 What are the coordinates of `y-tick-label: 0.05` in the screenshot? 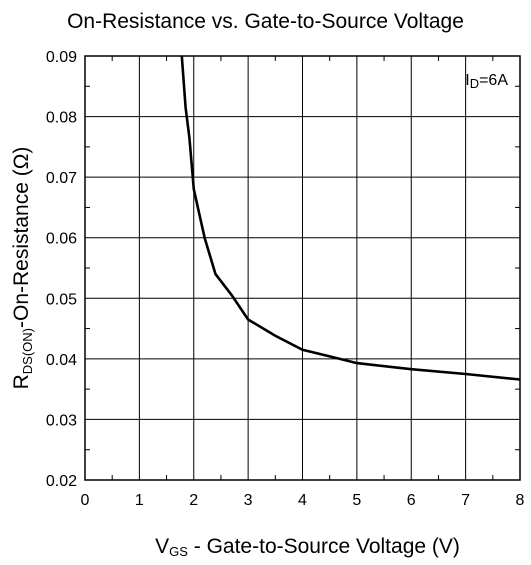 It's located at (61, 299).